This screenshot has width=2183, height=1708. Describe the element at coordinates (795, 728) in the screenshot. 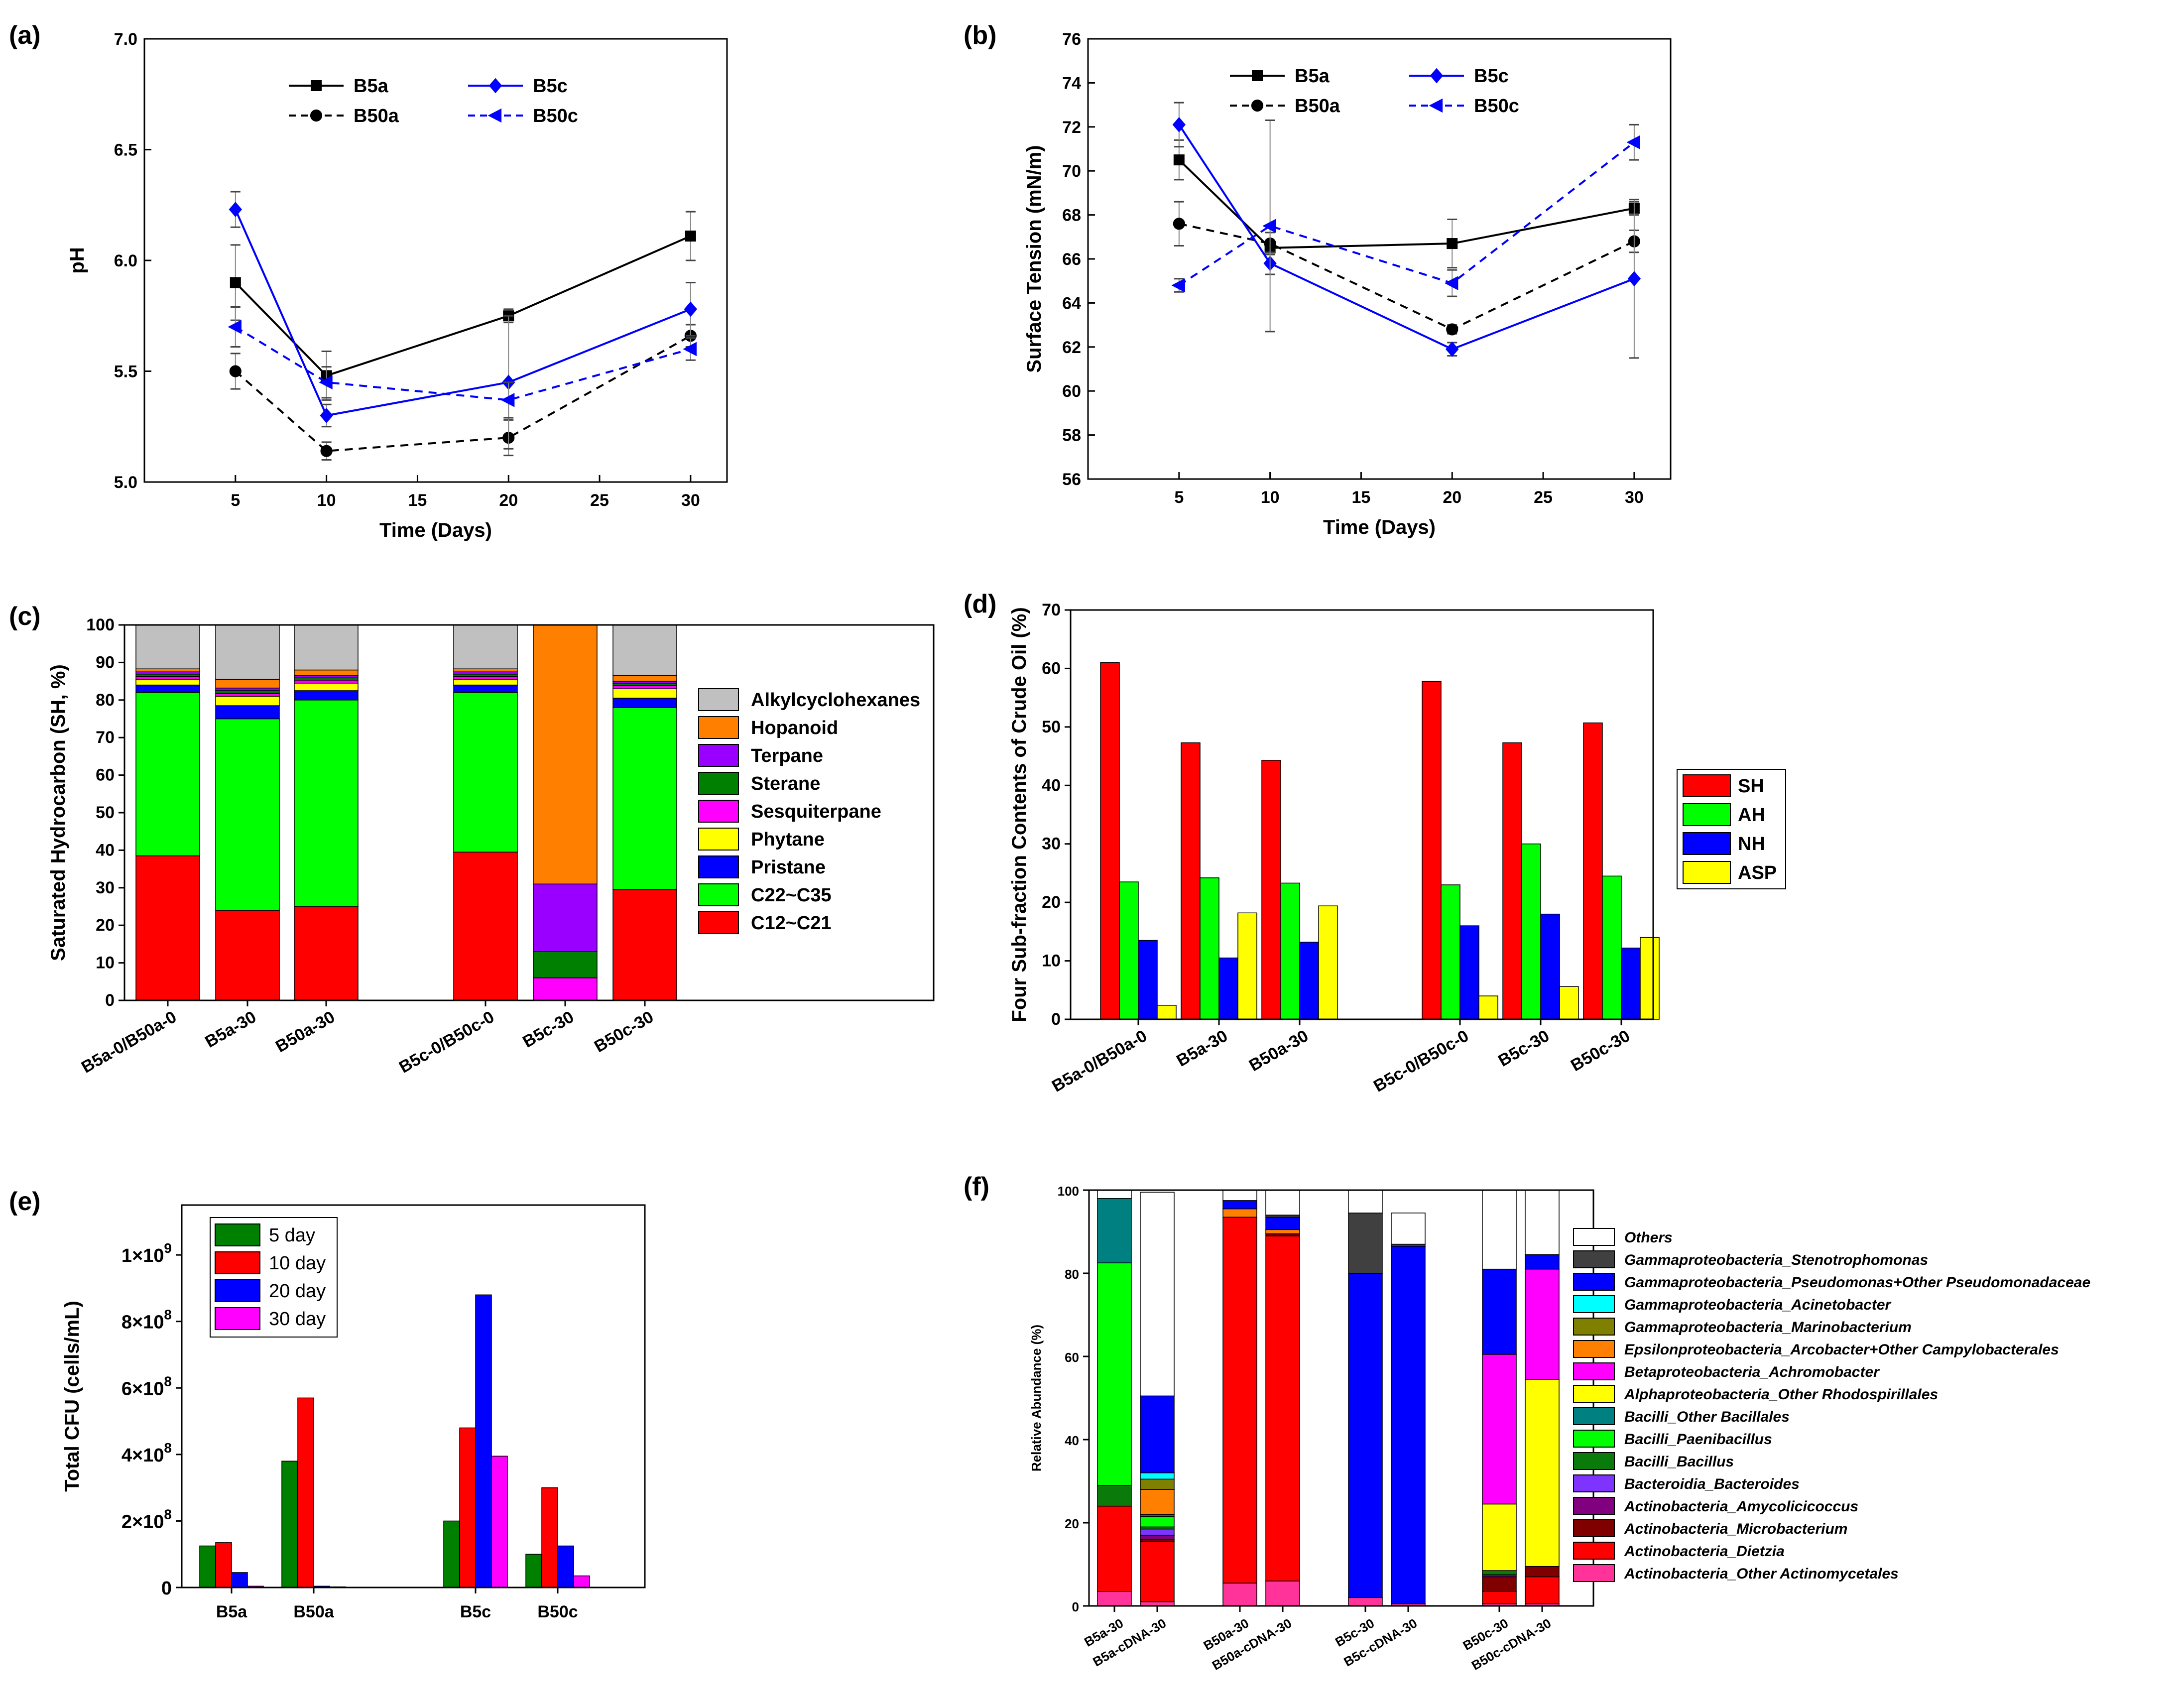

I see `legend-label: Hopanoid` at that location.